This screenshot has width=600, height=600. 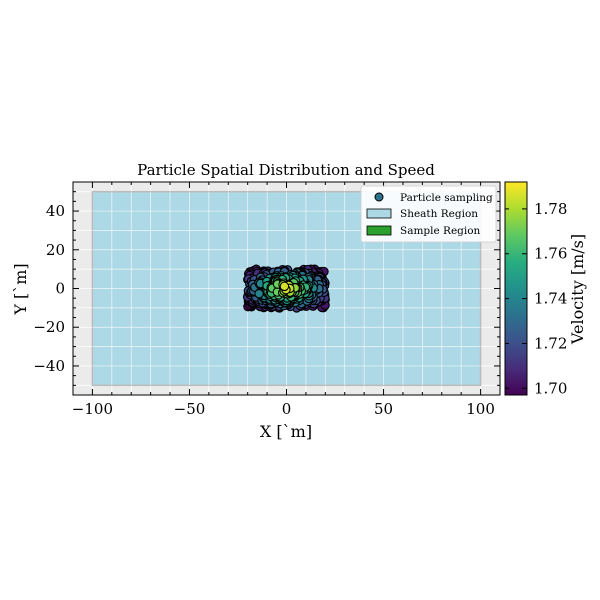 I want to click on x-tick-label: −50, so click(x=190, y=409).